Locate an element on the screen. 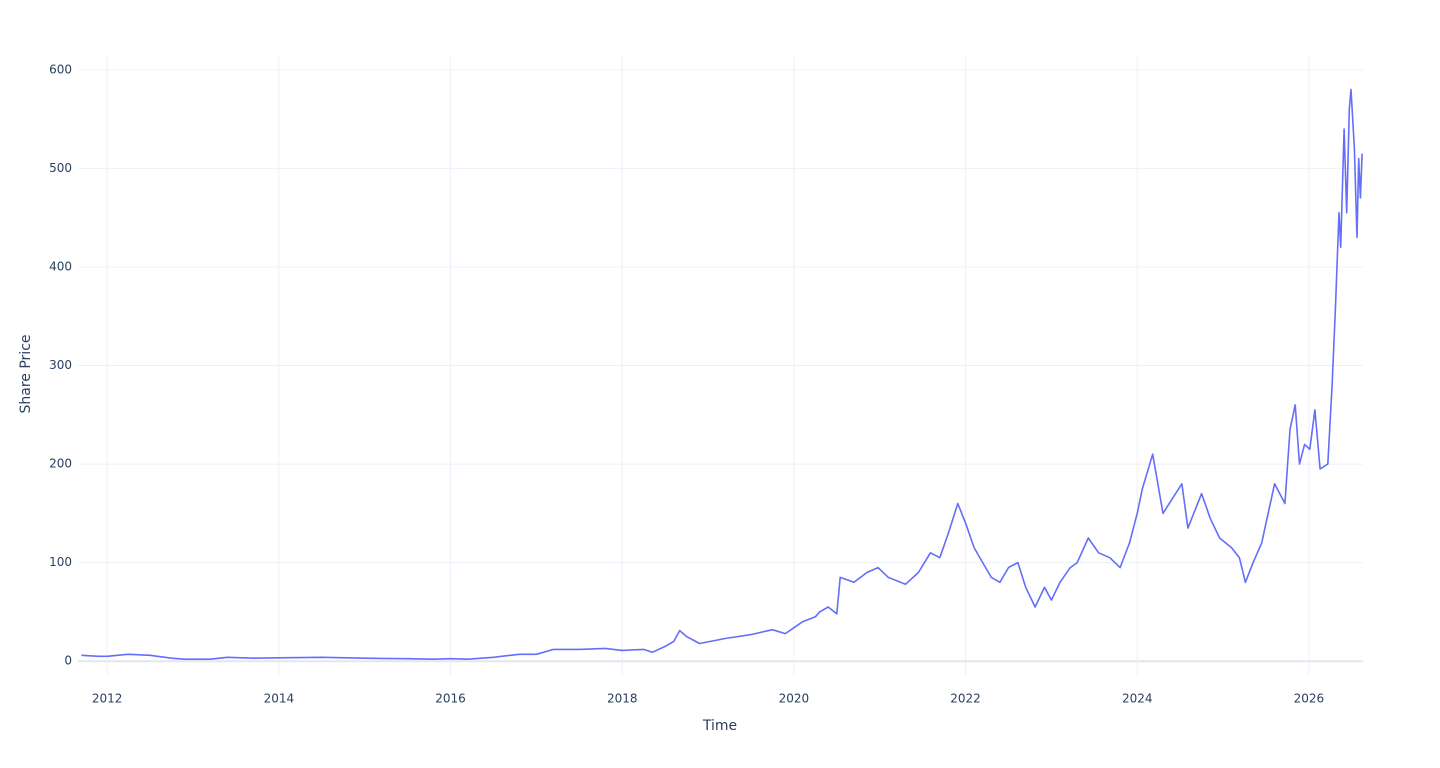 The image size is (1440, 768). x-tick-label: 2016 is located at coordinates (450, 699).